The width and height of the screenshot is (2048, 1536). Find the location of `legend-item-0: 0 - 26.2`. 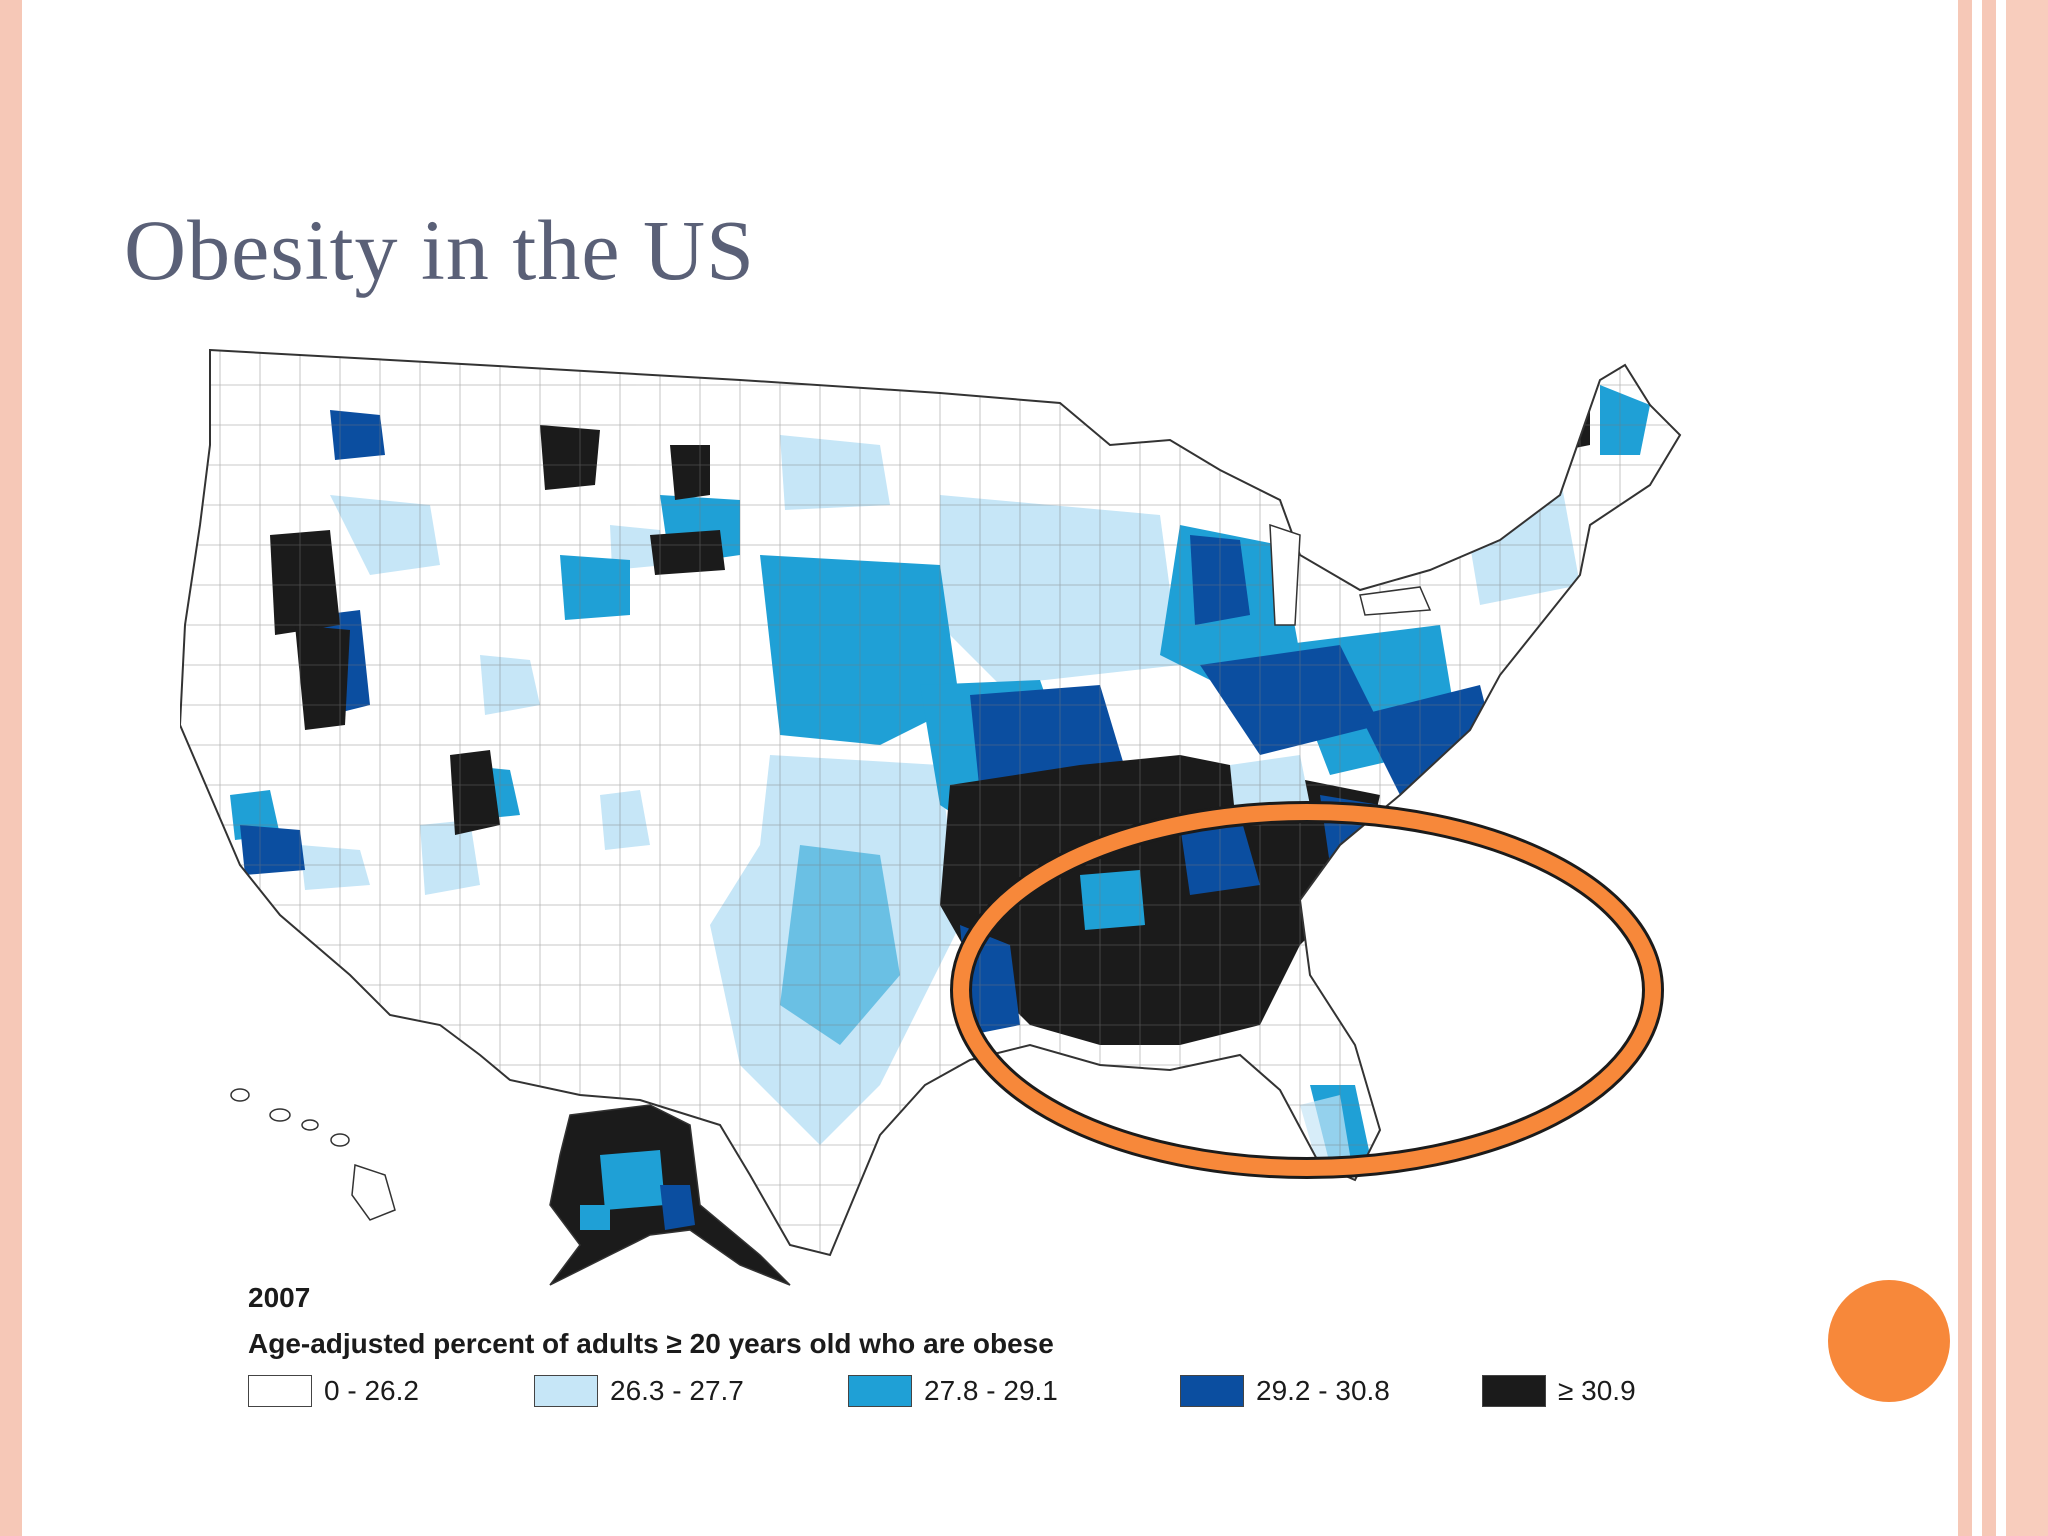

legend-item-0: 0 - 26.2 is located at coordinates (333, 1391).